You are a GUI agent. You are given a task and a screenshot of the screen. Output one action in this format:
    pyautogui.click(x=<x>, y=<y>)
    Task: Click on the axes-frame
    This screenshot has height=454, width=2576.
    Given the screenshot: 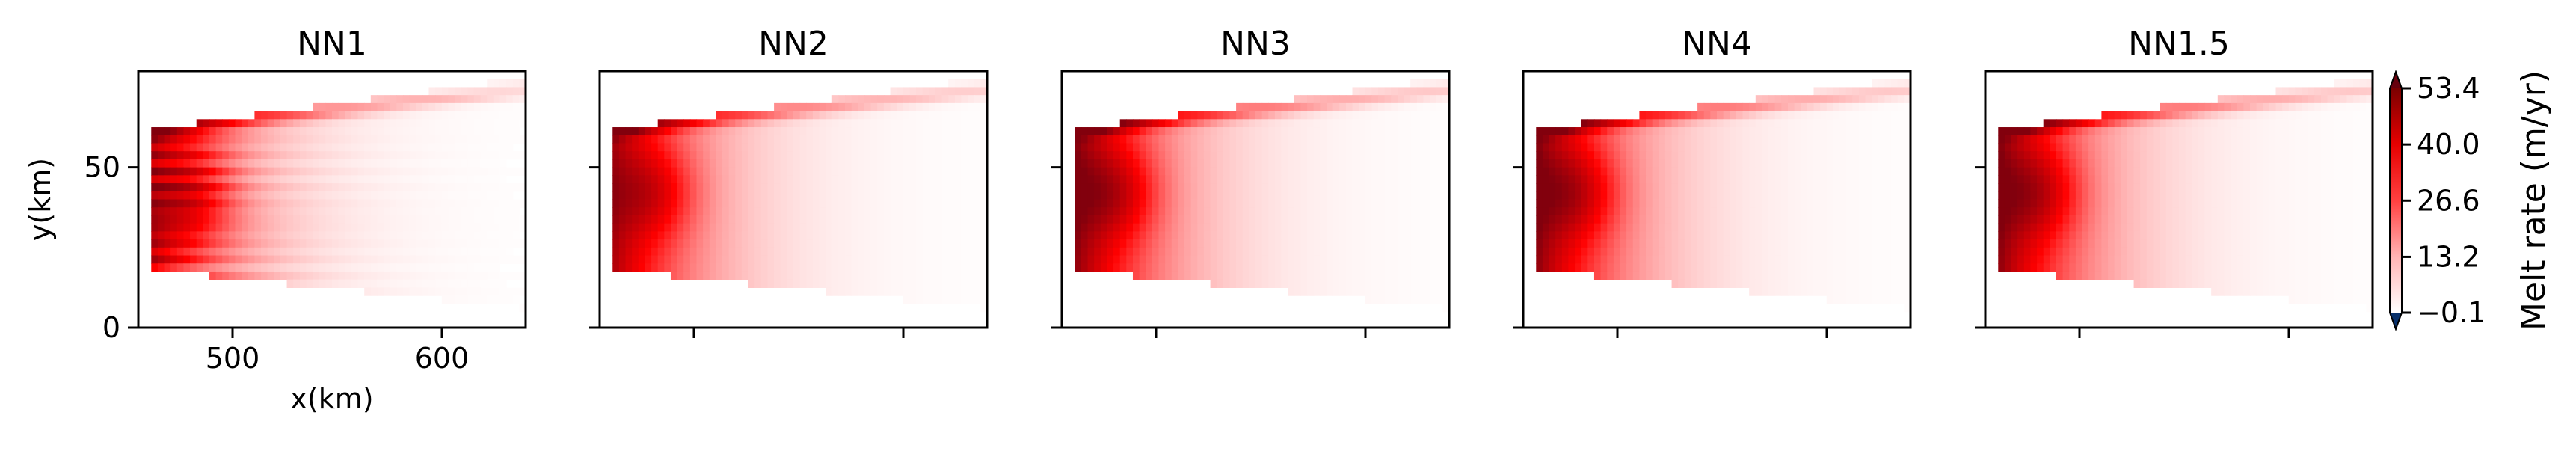 What is the action you would take?
    pyautogui.click(x=793, y=199)
    